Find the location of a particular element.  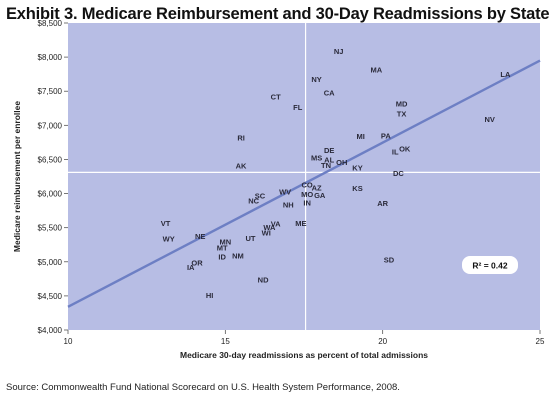

y-tick-label: $8,500 is located at coordinates (50, 23).